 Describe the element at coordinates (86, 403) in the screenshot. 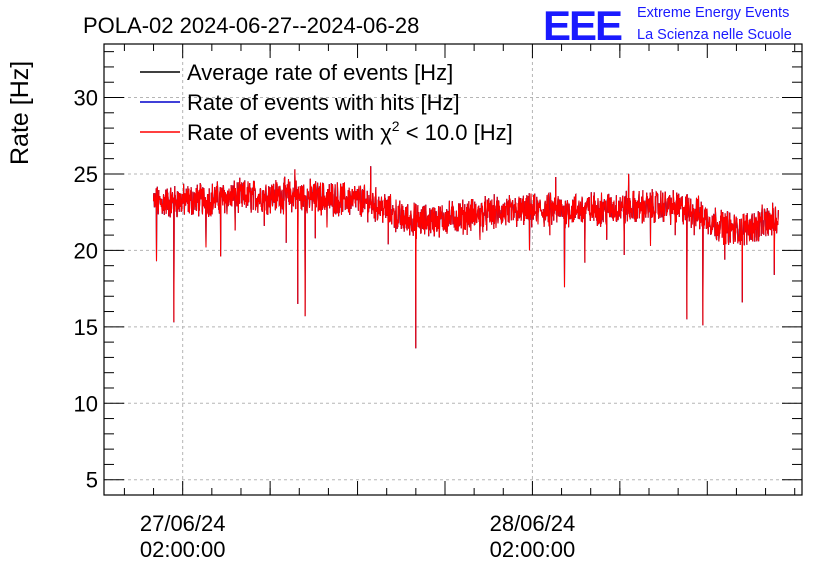

I see `y-tick-label: 10` at that location.